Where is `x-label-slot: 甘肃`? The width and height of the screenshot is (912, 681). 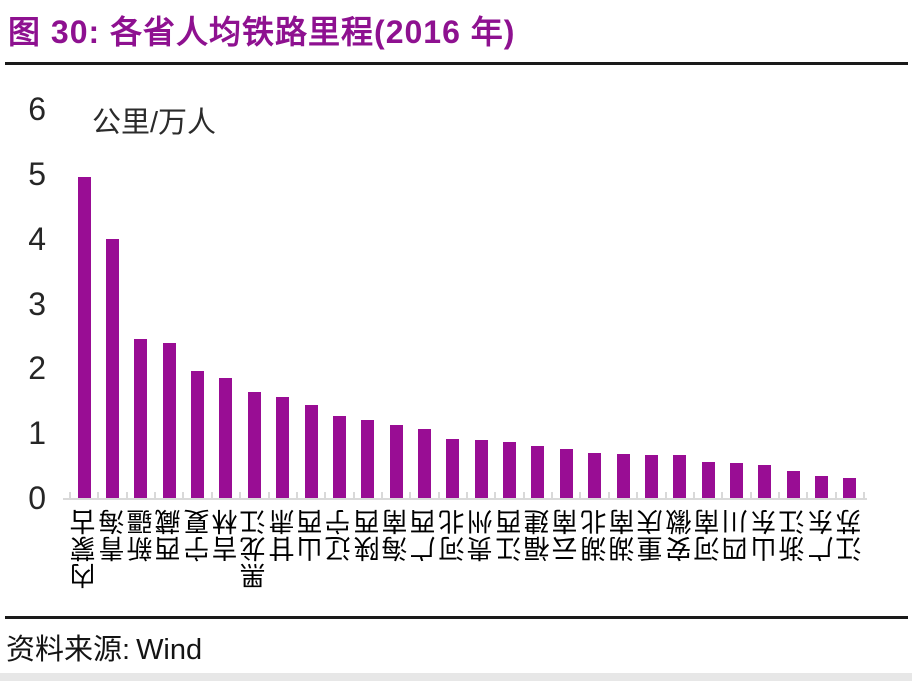 x-label-slot: 甘肃 is located at coordinates (283, 535).